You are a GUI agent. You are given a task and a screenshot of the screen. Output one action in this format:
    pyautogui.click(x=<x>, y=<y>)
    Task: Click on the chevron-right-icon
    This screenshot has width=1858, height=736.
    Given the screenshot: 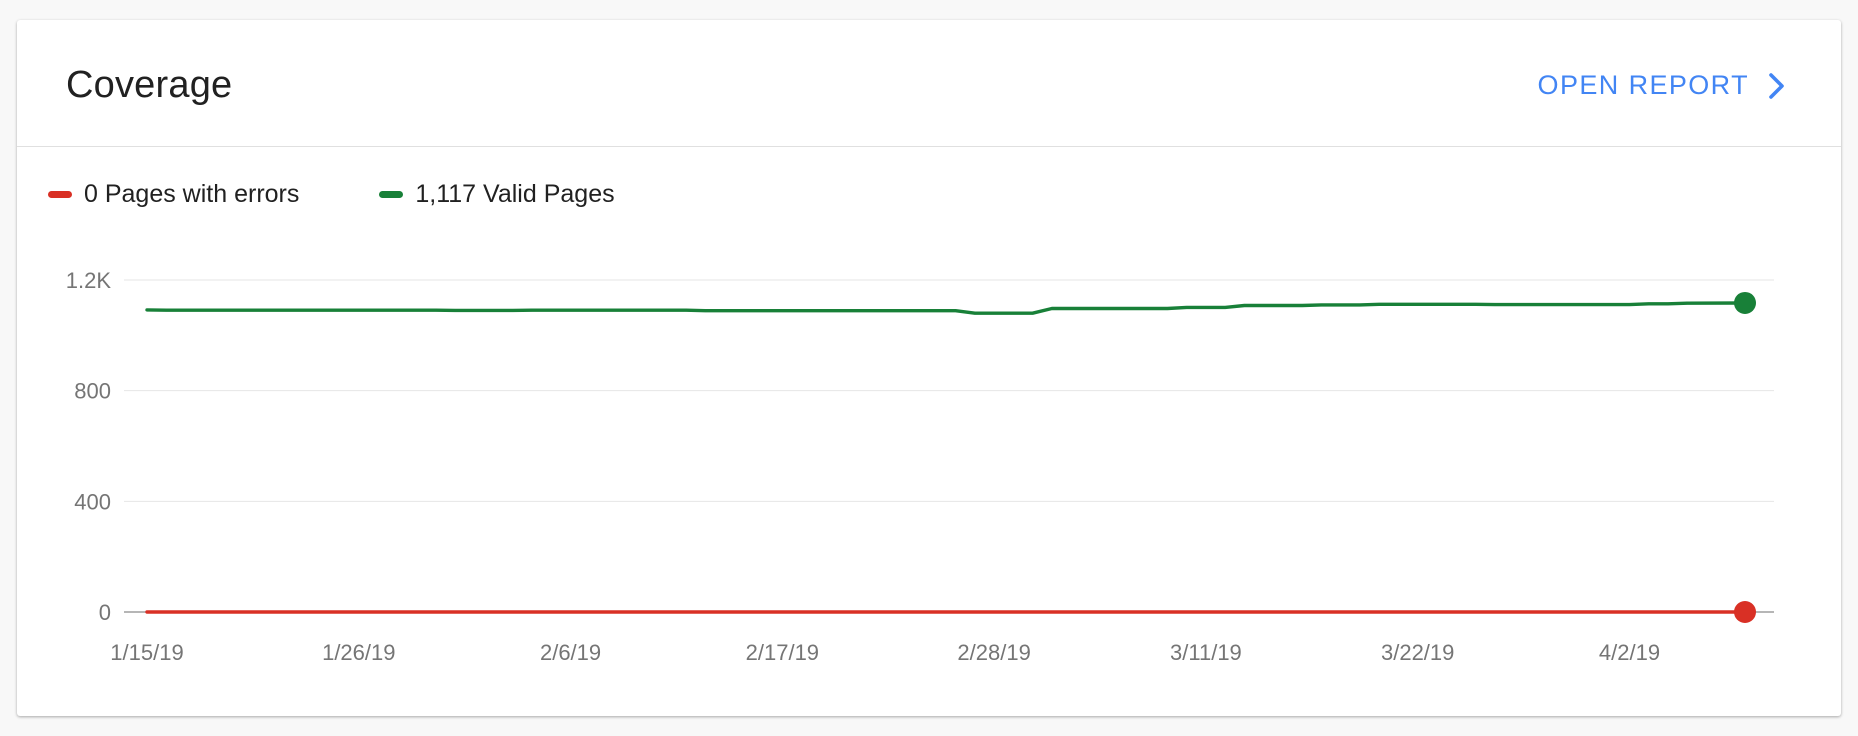 What is the action you would take?
    pyautogui.click(x=1776, y=85)
    